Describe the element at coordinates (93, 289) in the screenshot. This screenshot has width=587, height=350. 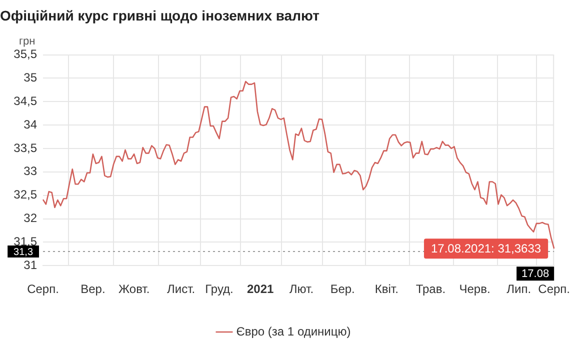
I see `x-tick-label: Вер.` at that location.